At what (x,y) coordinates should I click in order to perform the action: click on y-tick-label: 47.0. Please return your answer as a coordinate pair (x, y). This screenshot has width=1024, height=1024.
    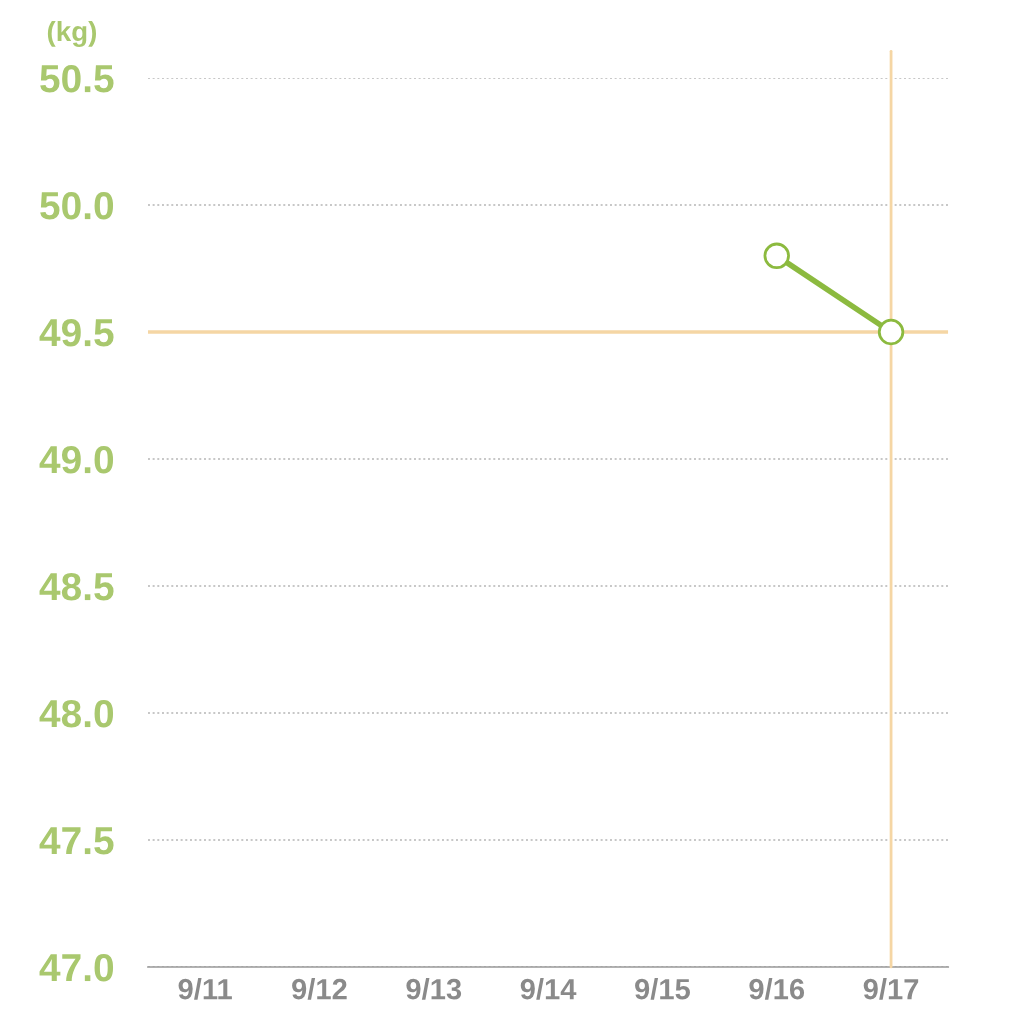
    Looking at the image, I should click on (76, 967).